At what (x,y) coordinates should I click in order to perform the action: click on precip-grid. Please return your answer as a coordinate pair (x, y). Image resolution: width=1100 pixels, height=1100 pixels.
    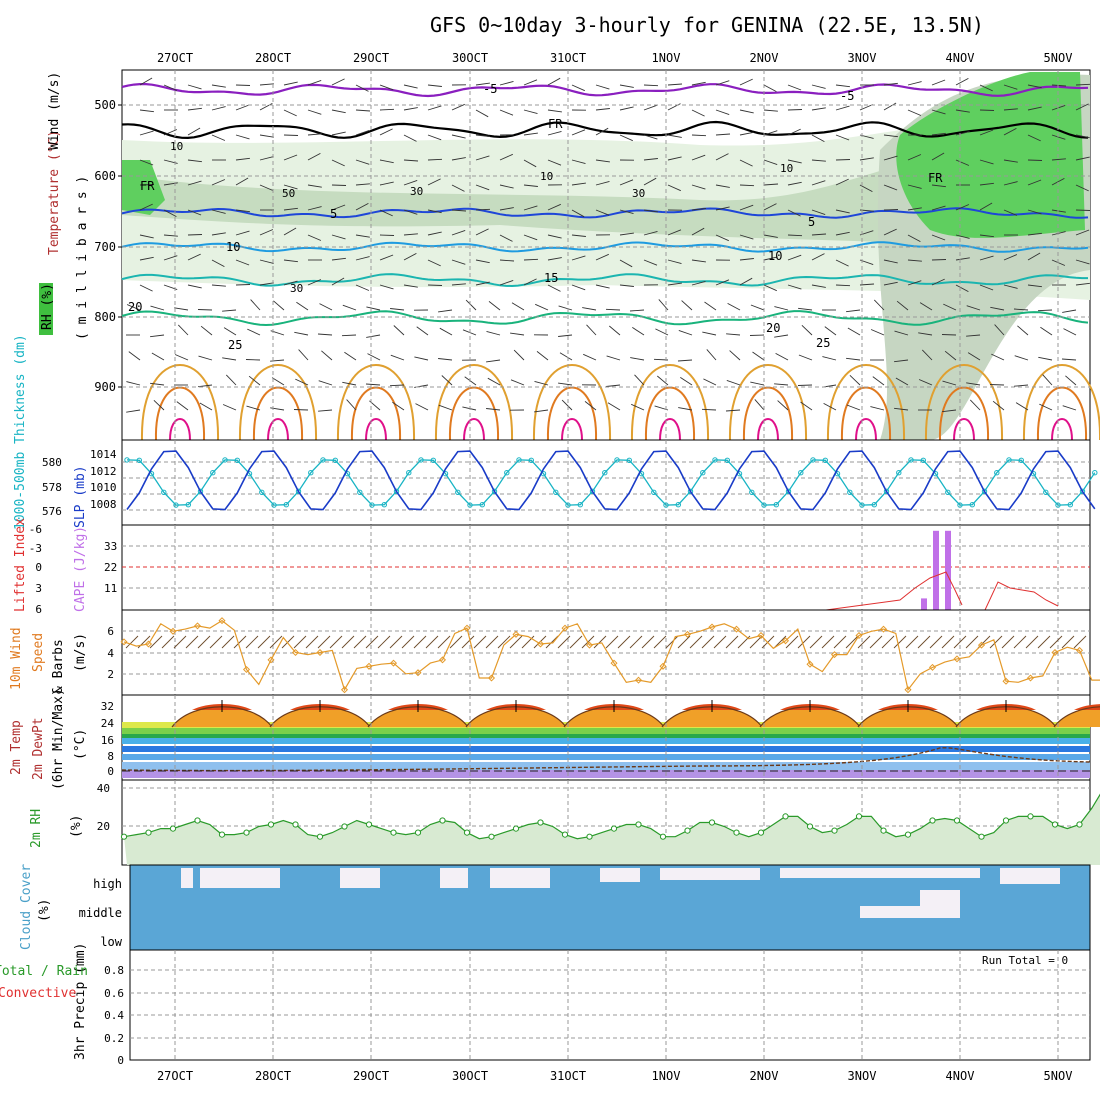
    Looking at the image, I should click on (610, 1005).